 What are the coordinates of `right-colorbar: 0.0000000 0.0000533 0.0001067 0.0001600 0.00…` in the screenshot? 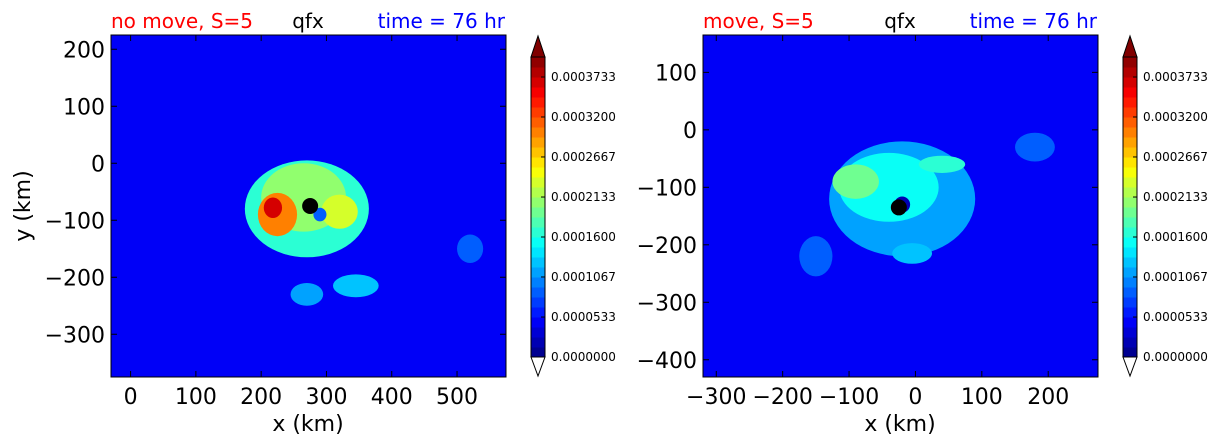 It's located at (1165, 206).